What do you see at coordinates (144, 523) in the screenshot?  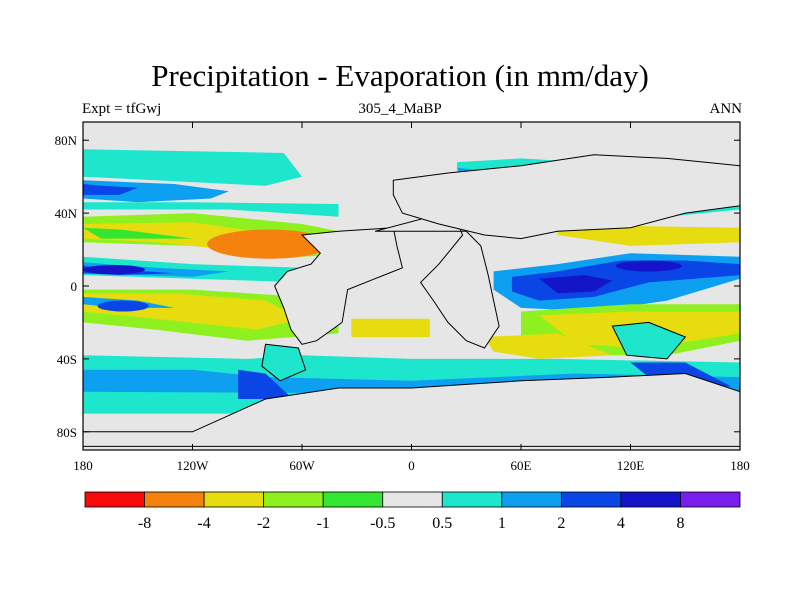 I see `colorbar-label: -8` at bounding box center [144, 523].